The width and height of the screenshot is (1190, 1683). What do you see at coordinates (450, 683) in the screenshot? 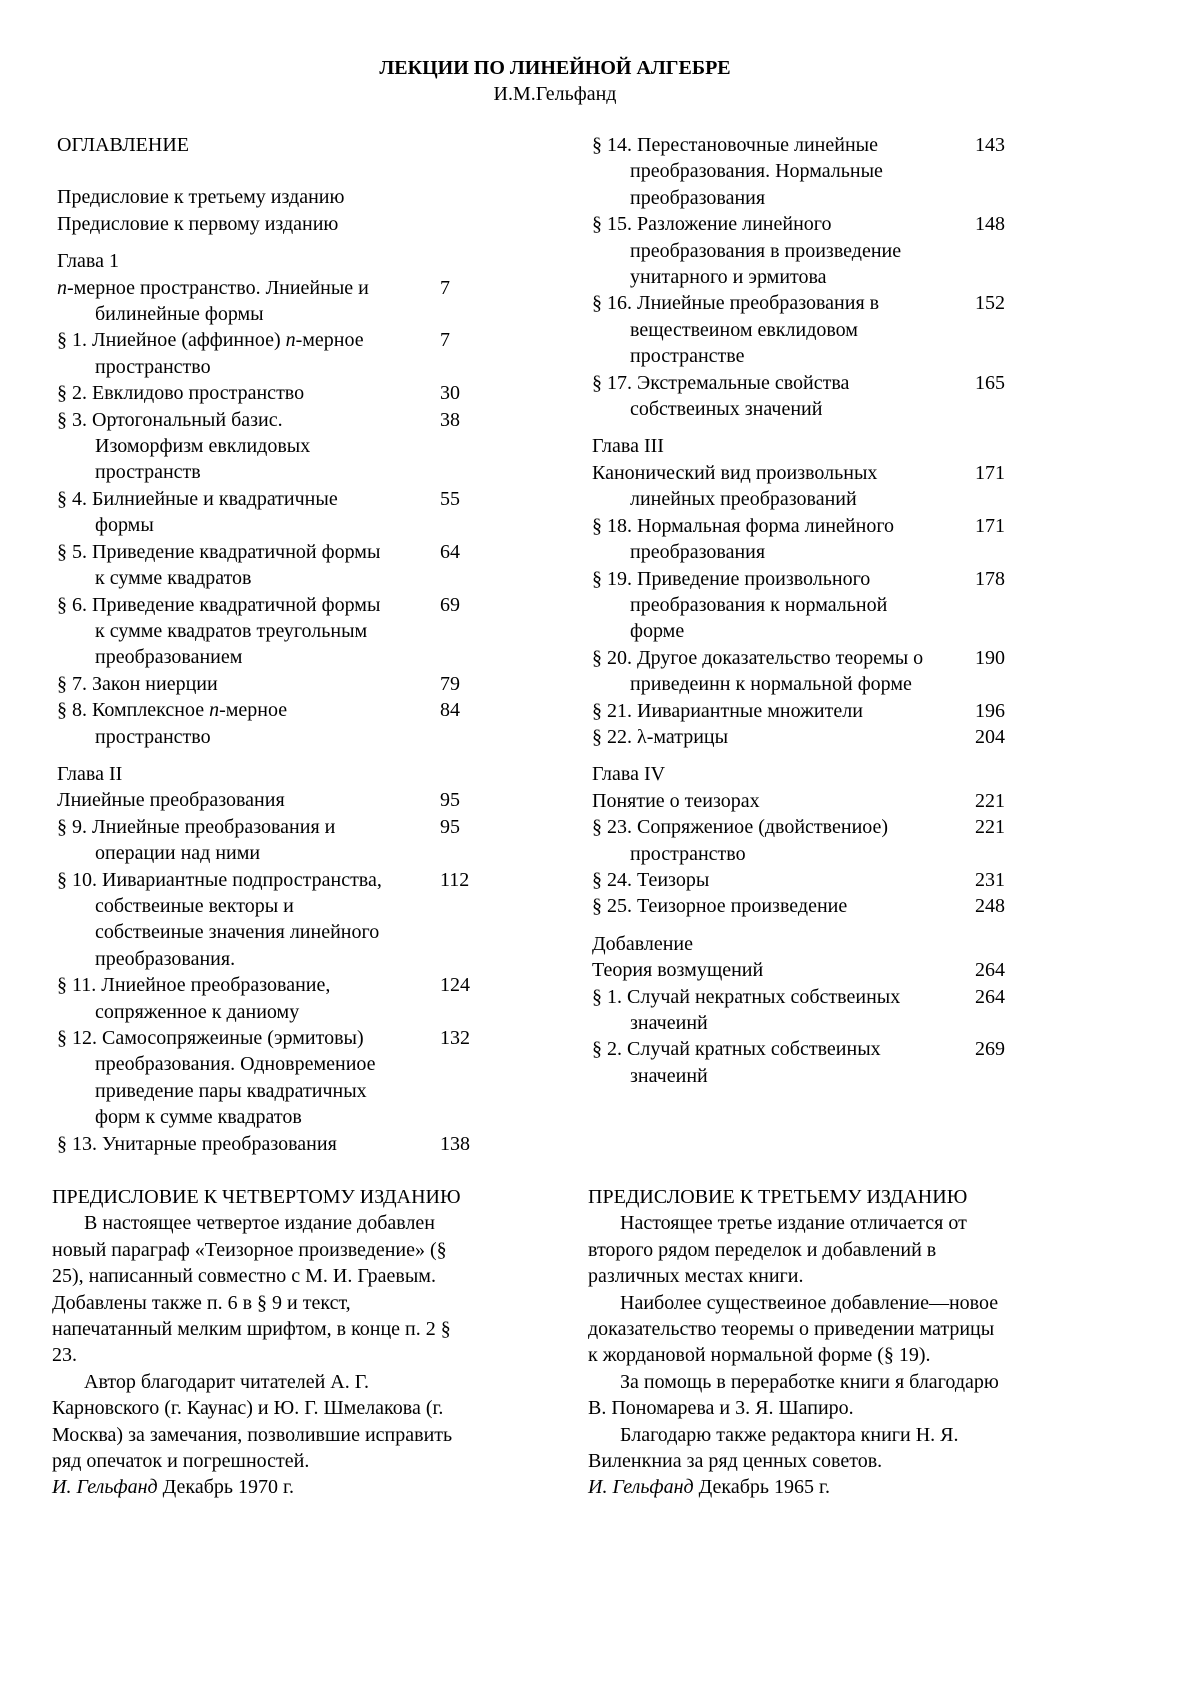
I see `page-number: 79` at bounding box center [450, 683].